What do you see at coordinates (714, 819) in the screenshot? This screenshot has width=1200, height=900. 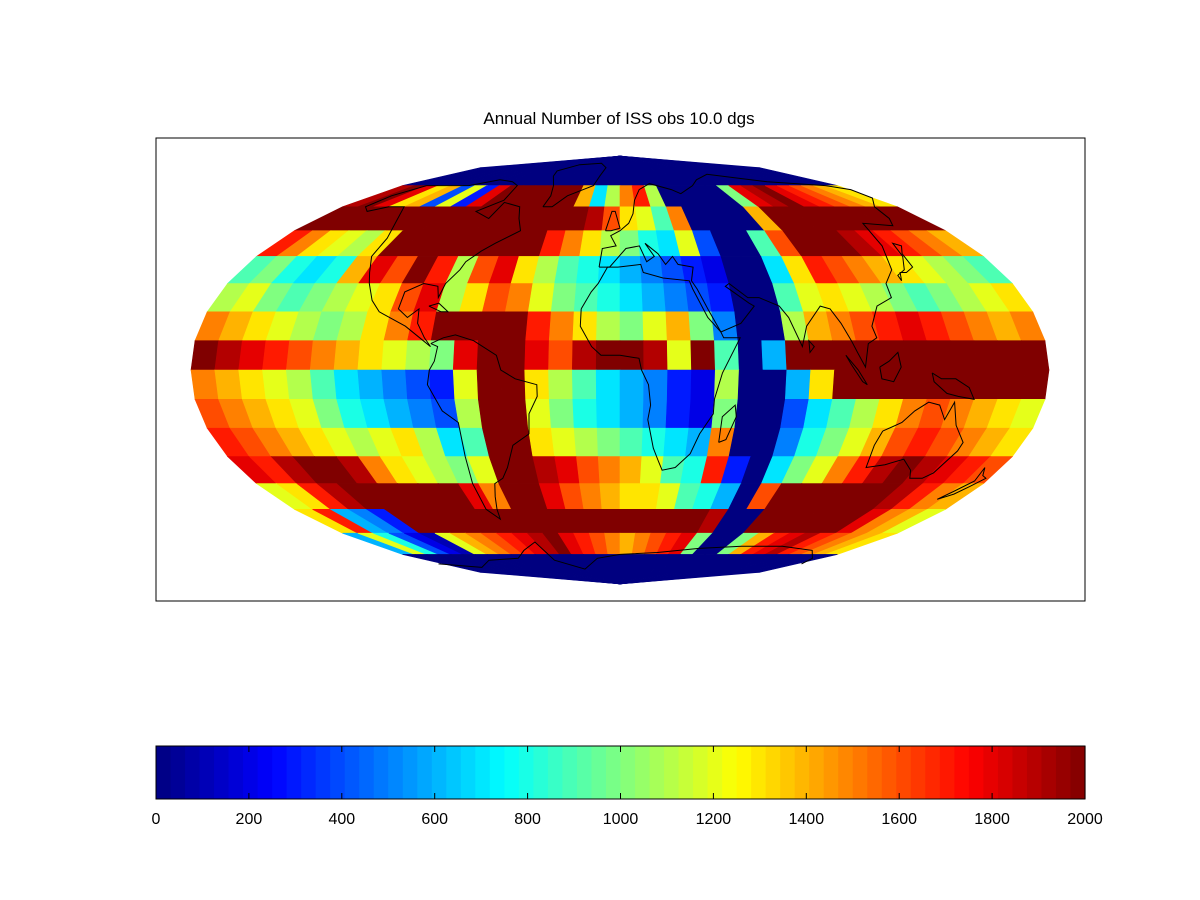 I see `colorbar-tick-label: 1200` at bounding box center [714, 819].